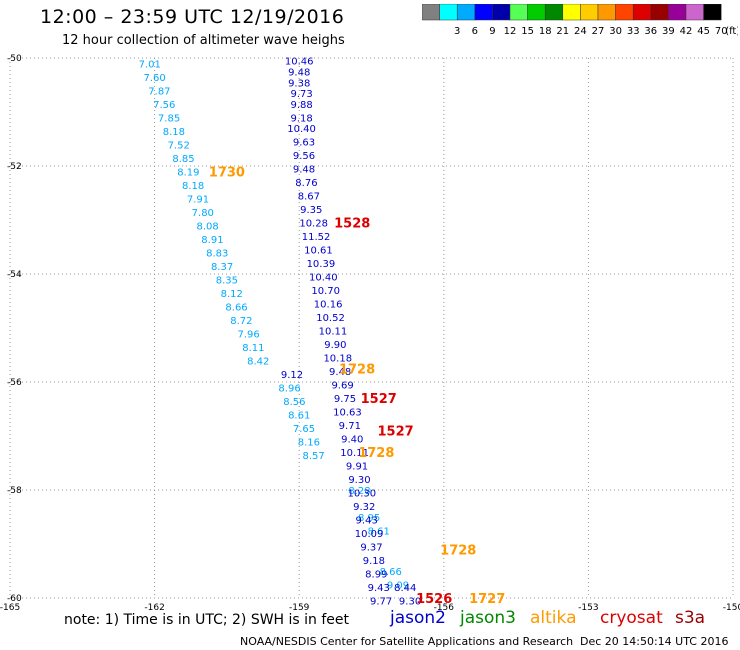 Image resolution: width=740 pixels, height=650 pixels. I want to click on generated-timestamp: Dec 20 14:50:14 UTC 2016, so click(654, 641).